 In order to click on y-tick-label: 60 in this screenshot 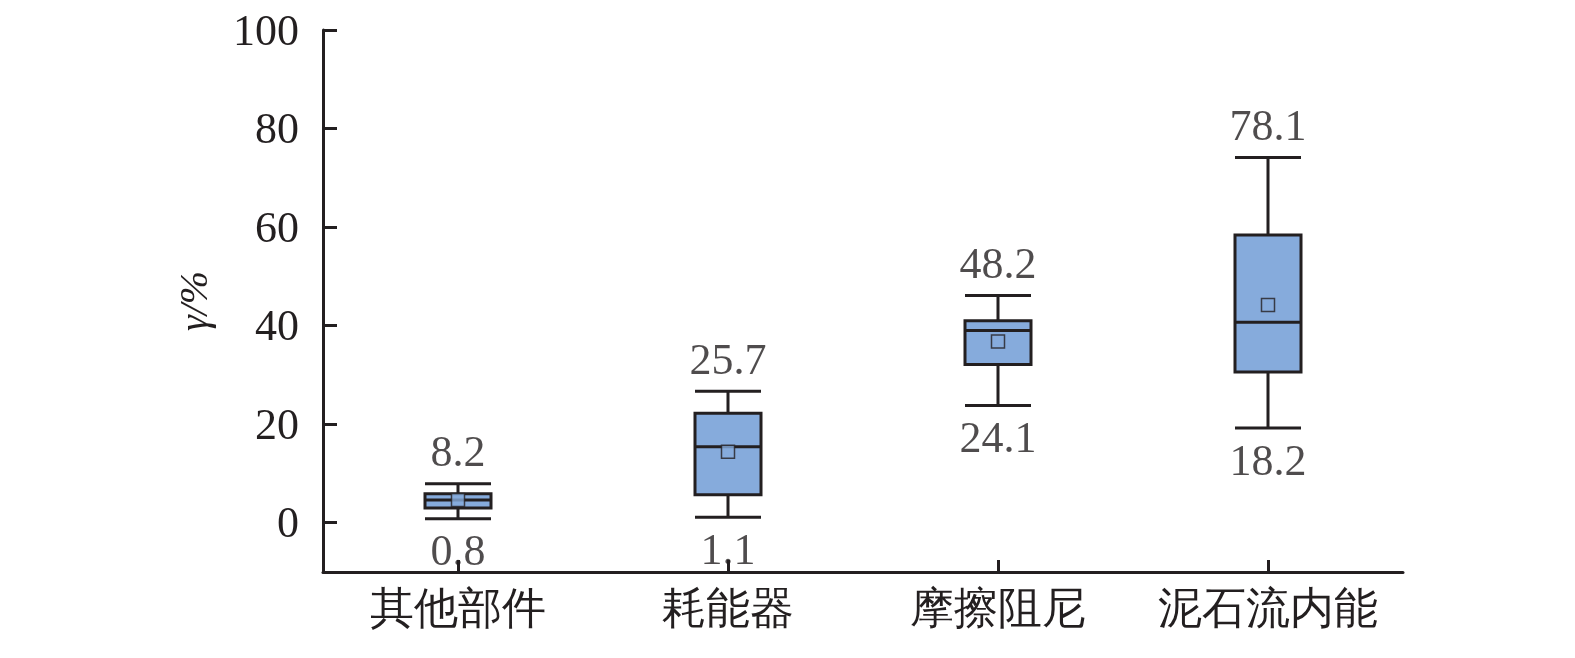, I will do `click(277, 227)`.